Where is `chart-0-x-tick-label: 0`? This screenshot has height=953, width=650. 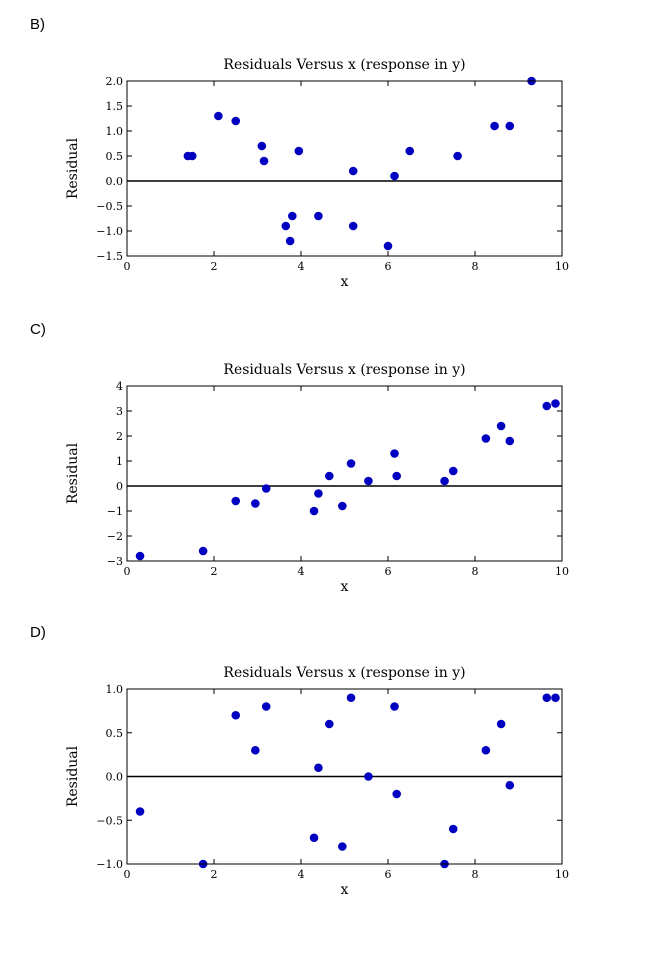
chart-0-x-tick-label: 0 is located at coordinates (127, 266).